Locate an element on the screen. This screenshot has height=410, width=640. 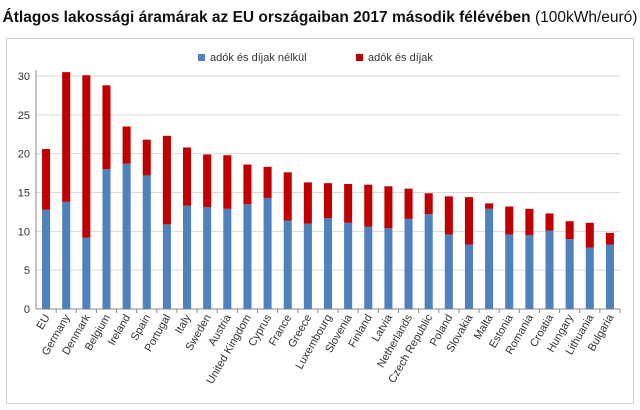
y-tick-label: 25 is located at coordinates (24, 116).